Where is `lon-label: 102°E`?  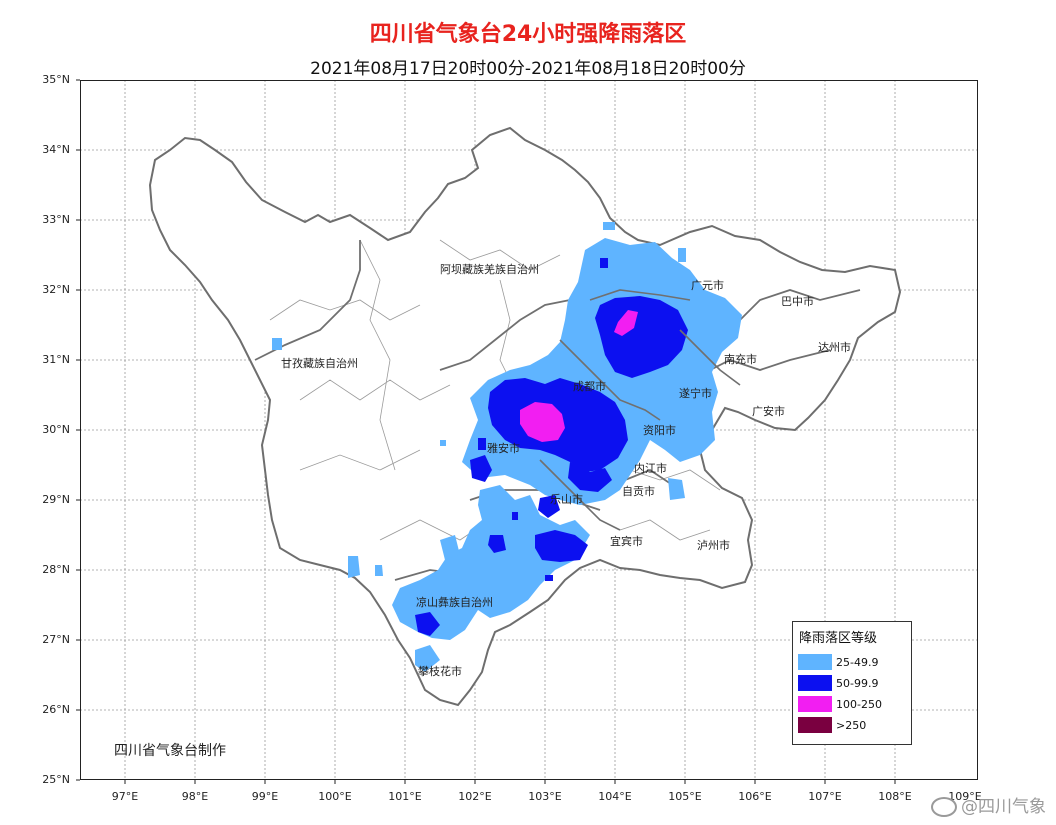
lon-label: 102°E is located at coordinates (475, 796).